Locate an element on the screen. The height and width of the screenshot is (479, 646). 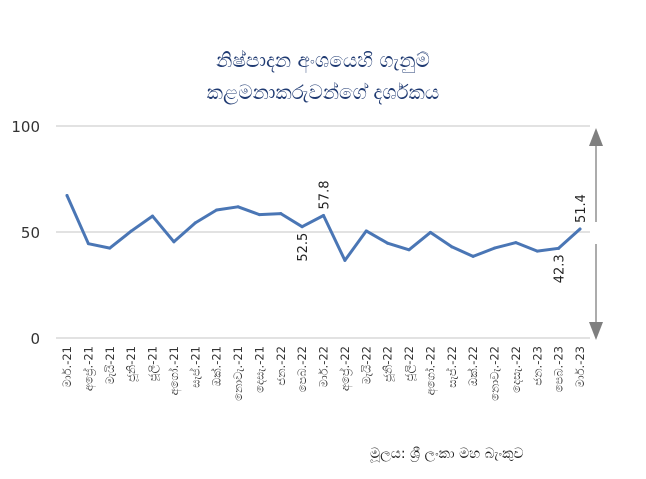
x-tick-label-1: අප්‍රේ.-21 is located at coordinates (88, 368).